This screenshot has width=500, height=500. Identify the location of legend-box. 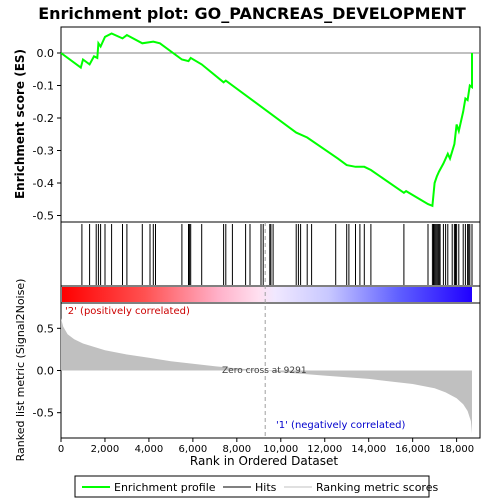
(252, 486).